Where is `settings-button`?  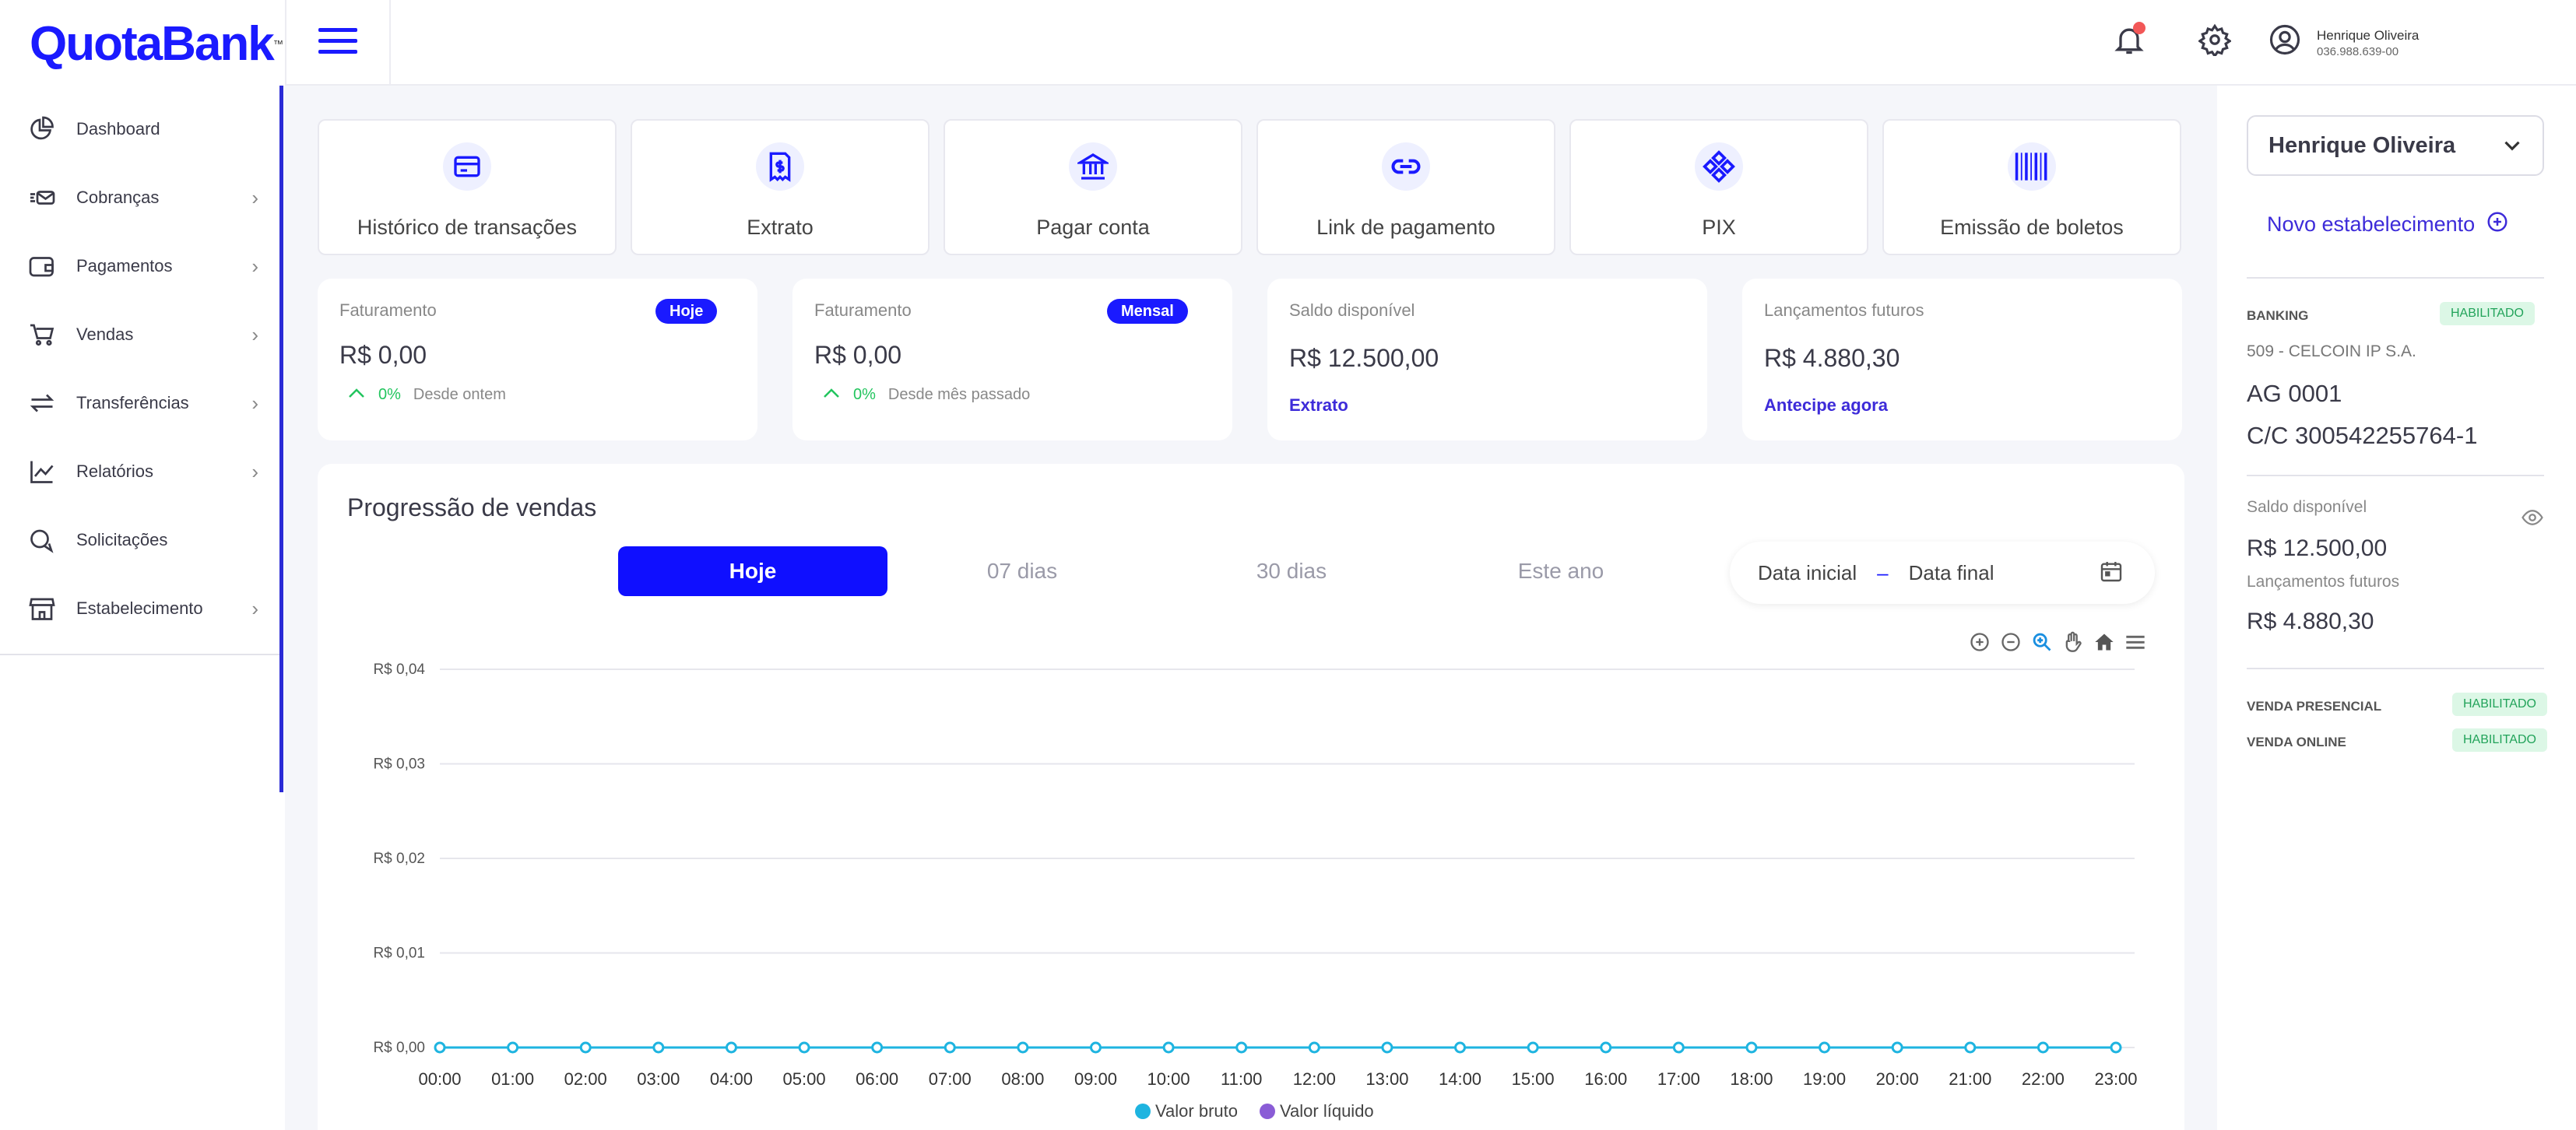
settings-button is located at coordinates (2215, 41).